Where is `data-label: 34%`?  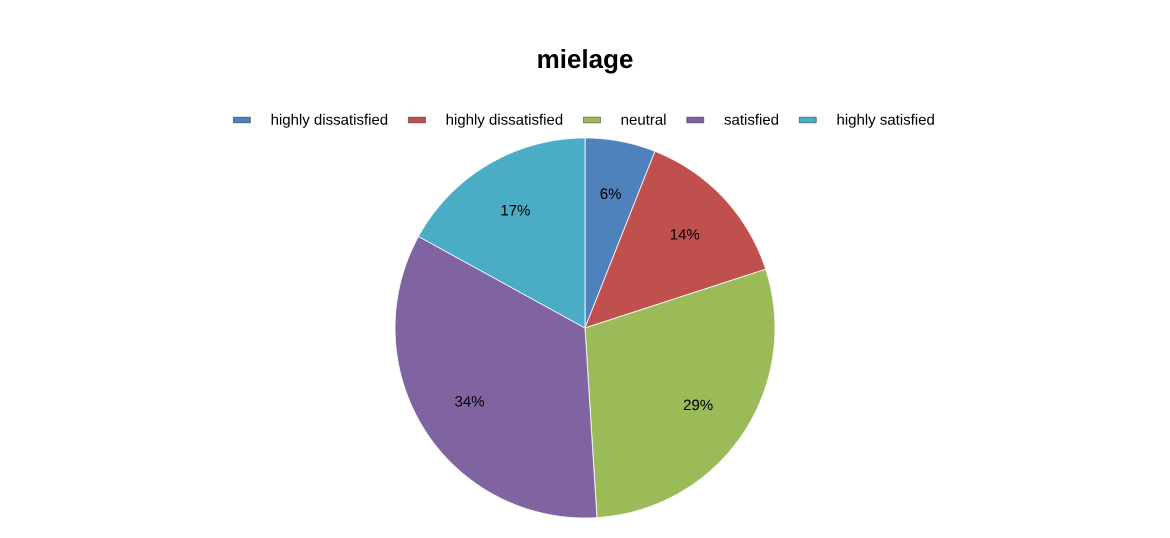 data-label: 34% is located at coordinates (469, 401).